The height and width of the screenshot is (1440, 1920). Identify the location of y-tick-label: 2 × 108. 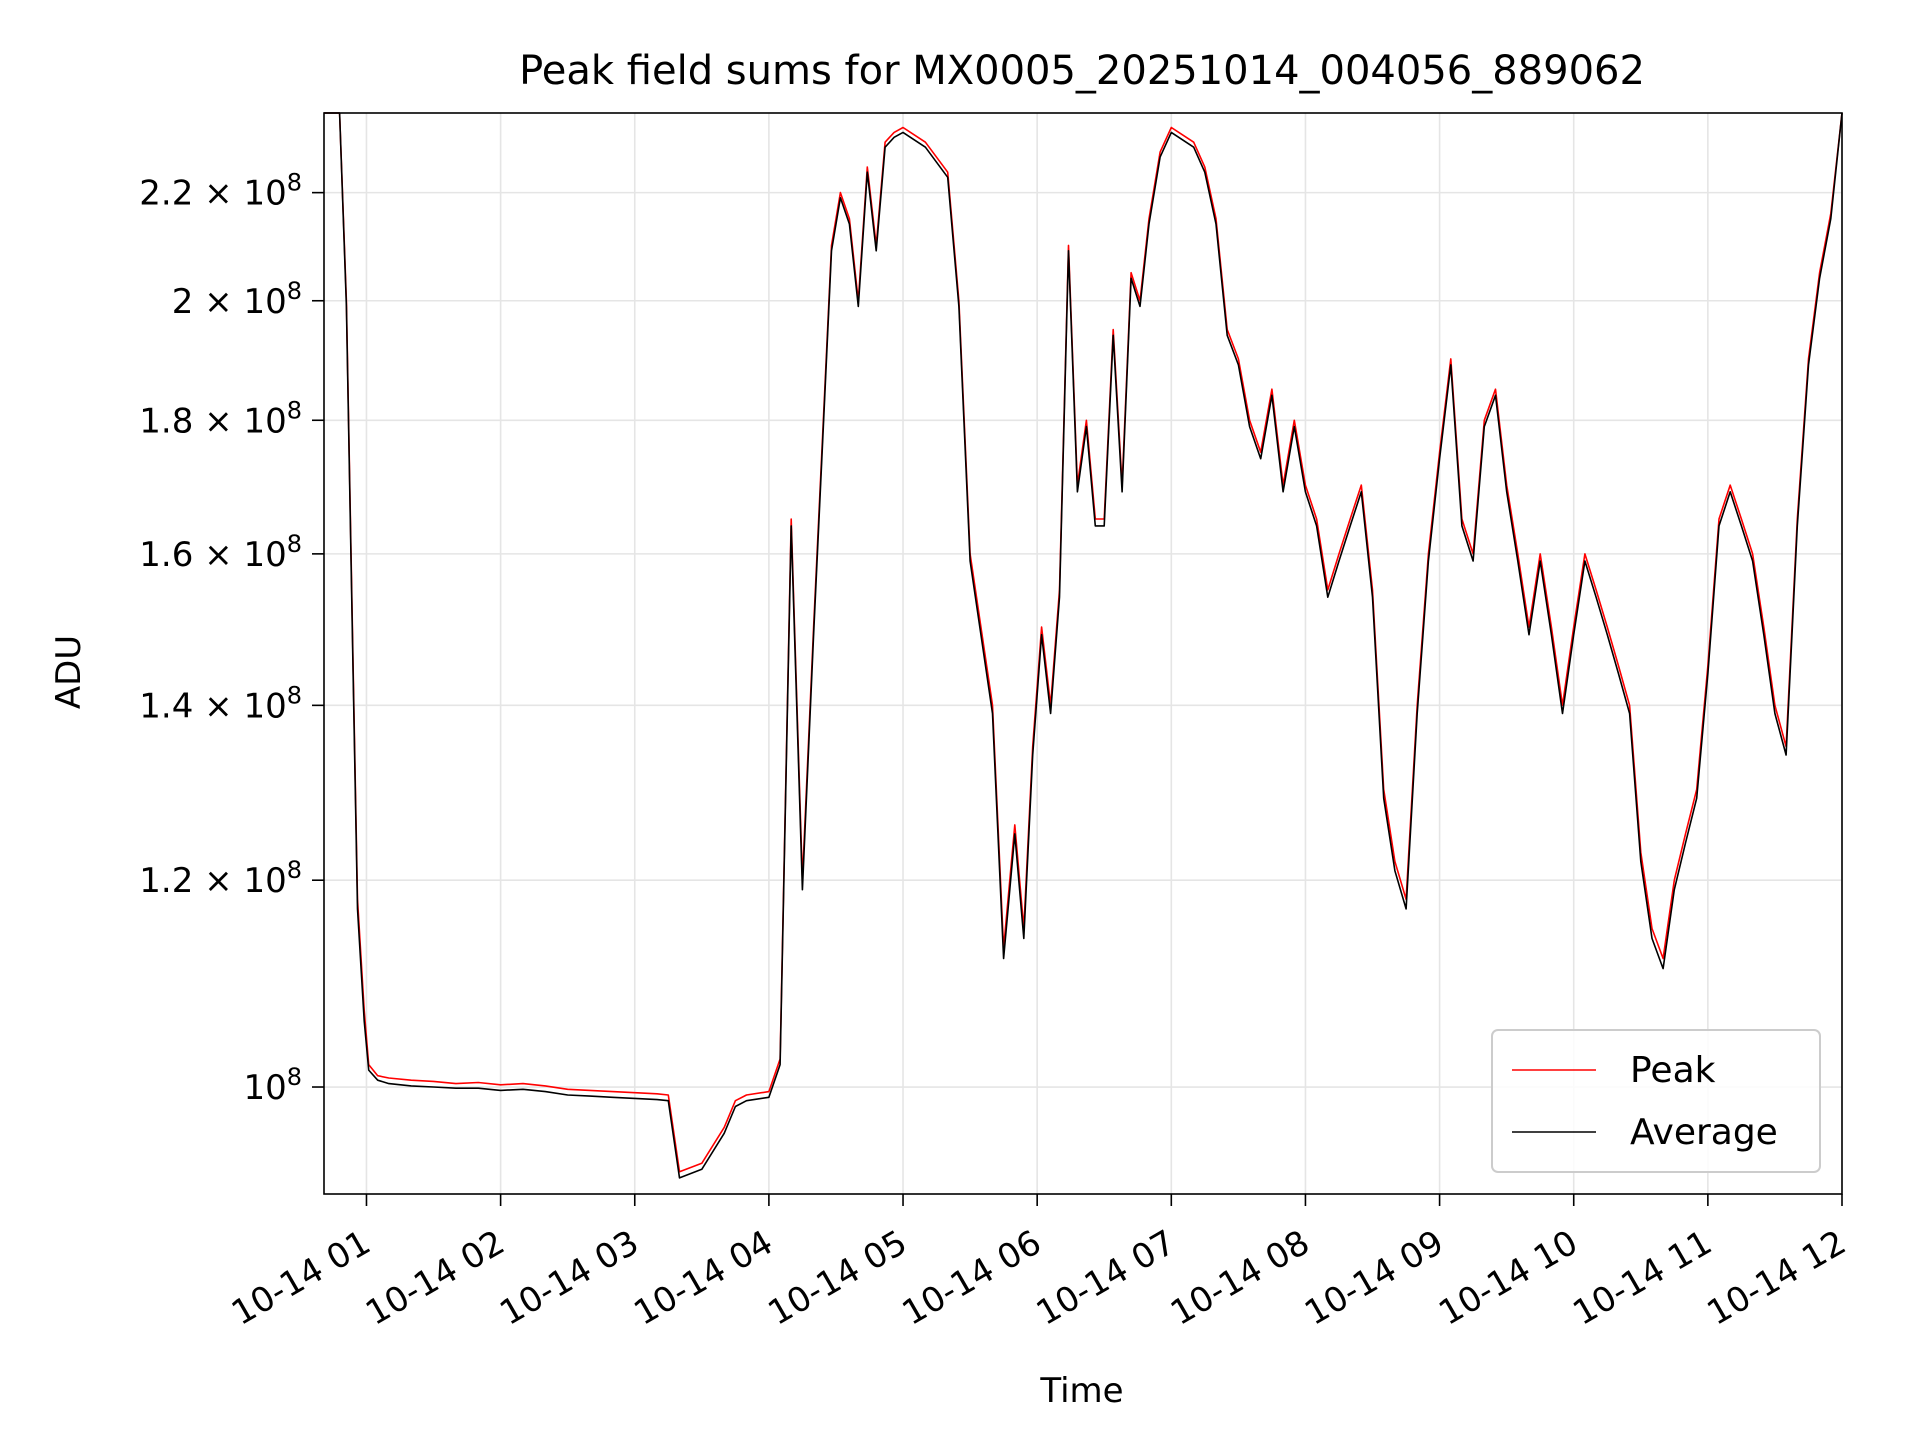
(237, 299).